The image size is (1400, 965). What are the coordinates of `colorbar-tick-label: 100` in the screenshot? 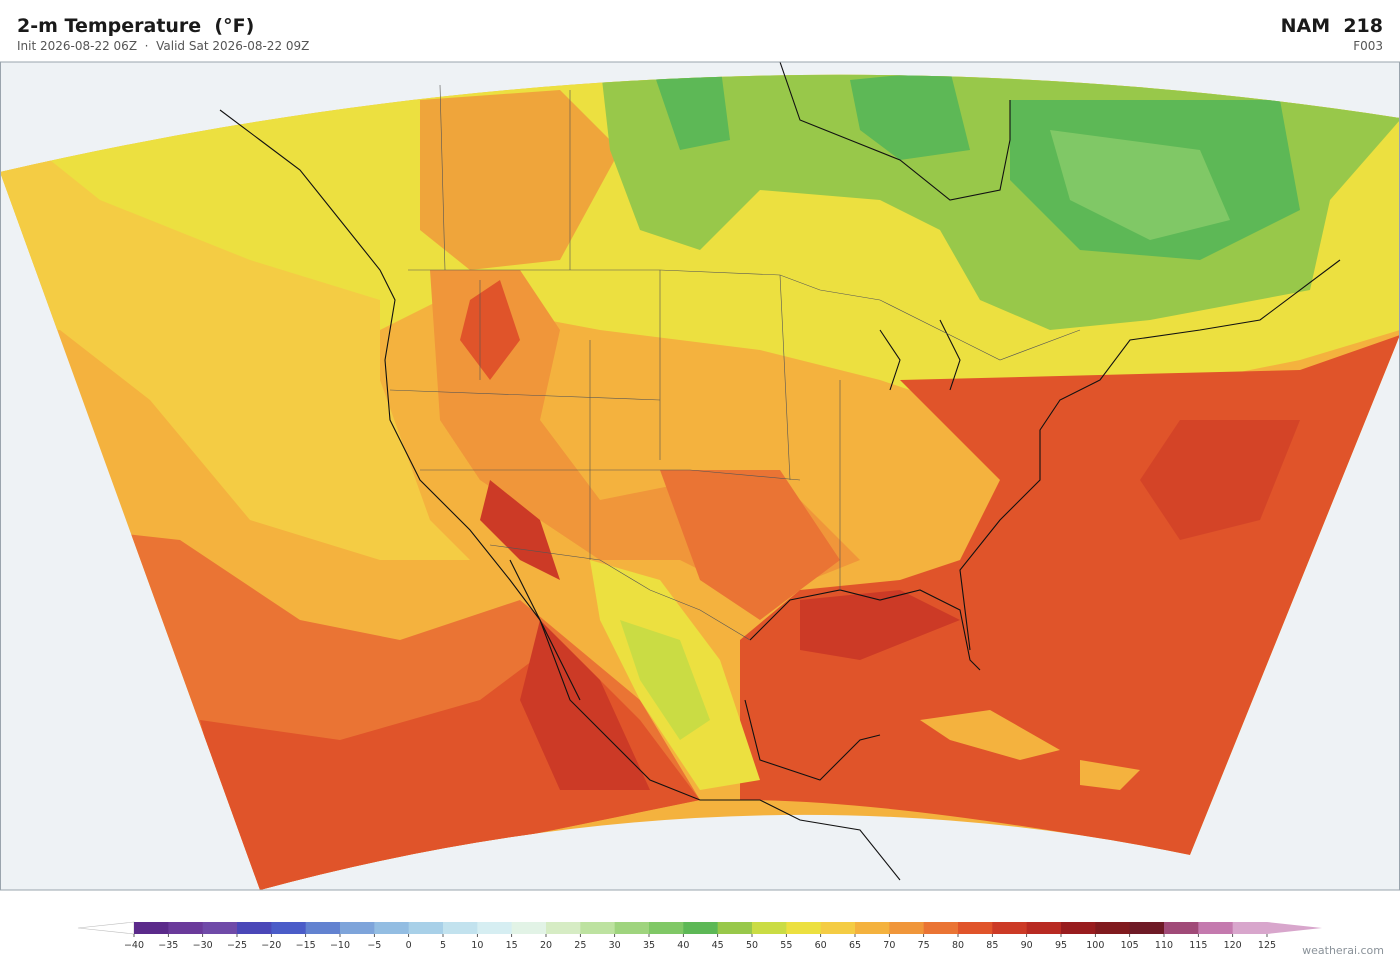 It's located at (1095, 945).